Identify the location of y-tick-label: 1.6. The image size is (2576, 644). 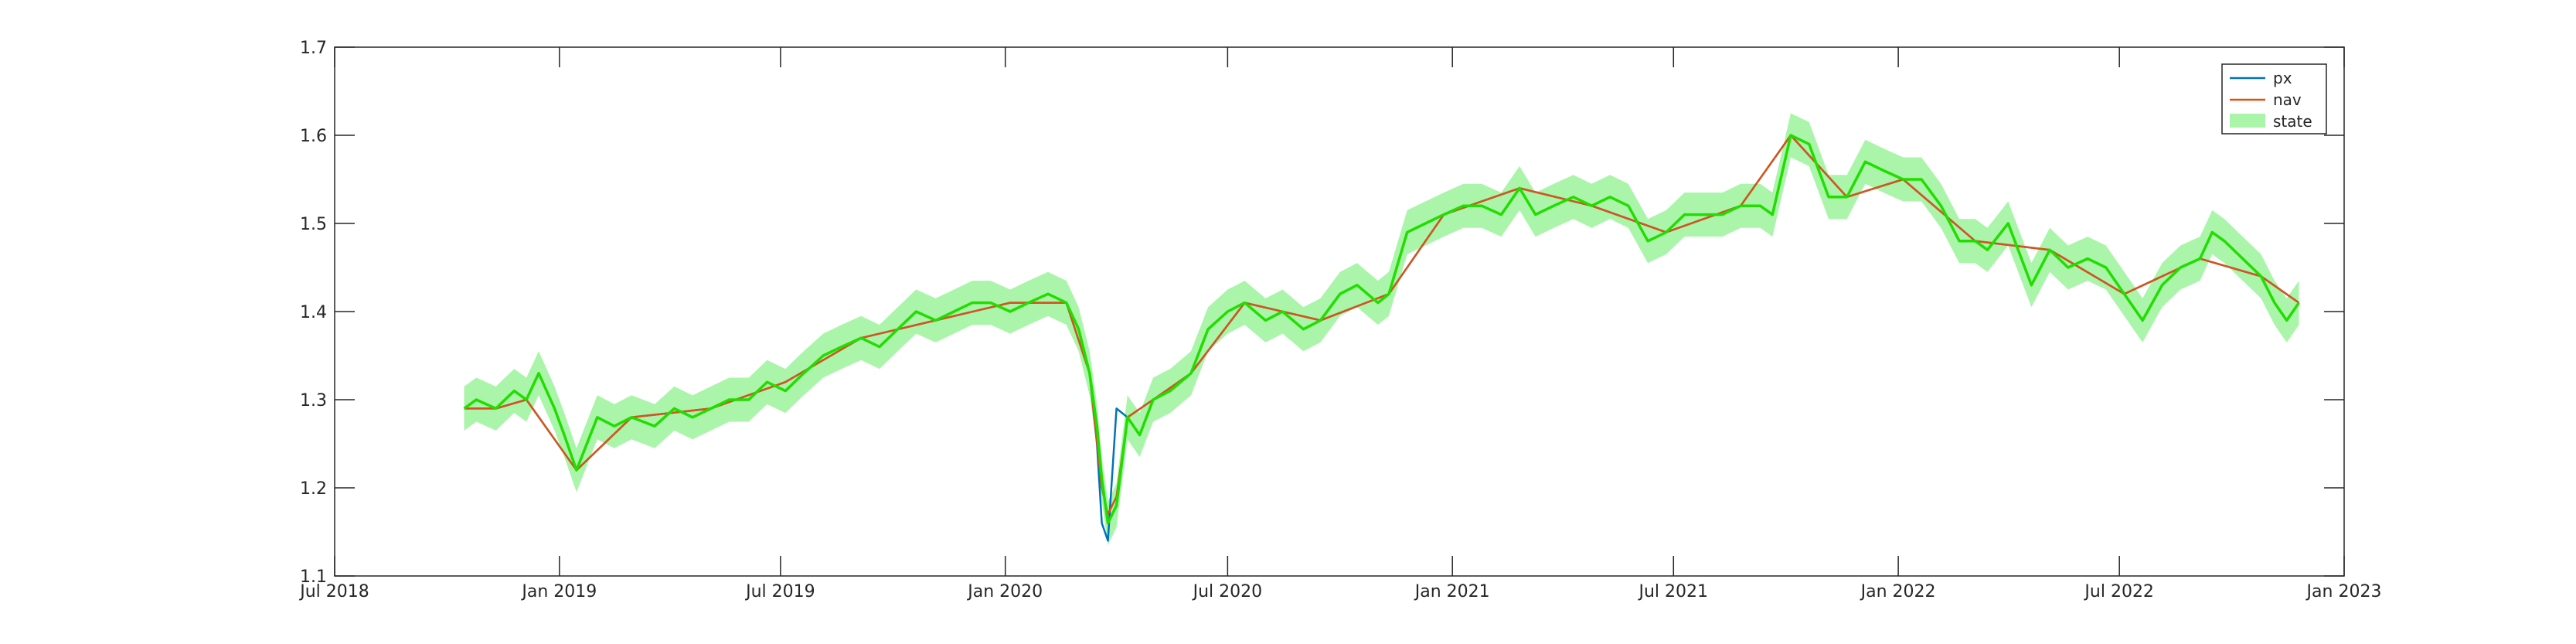
(313, 136).